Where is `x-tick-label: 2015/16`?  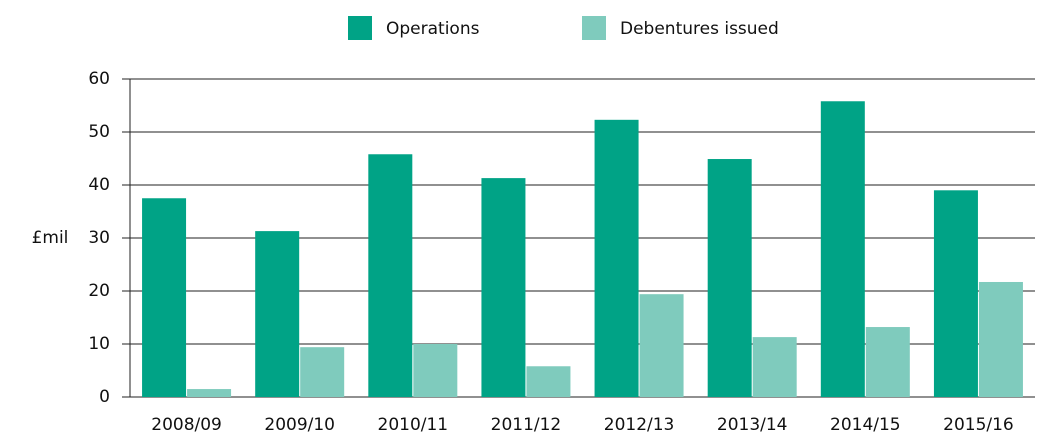
x-tick-label: 2015/16 is located at coordinates (978, 425).